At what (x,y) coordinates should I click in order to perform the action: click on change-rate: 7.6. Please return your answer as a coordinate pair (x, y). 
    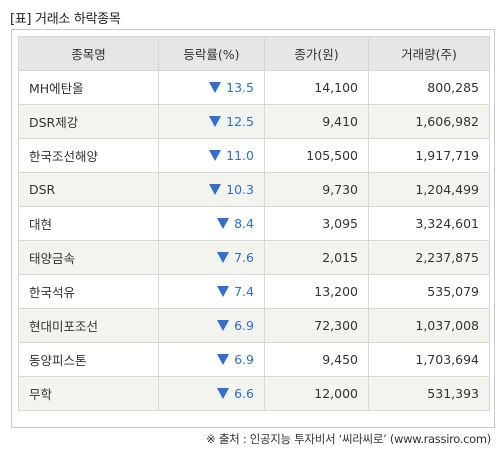
    Looking at the image, I should click on (244, 257).